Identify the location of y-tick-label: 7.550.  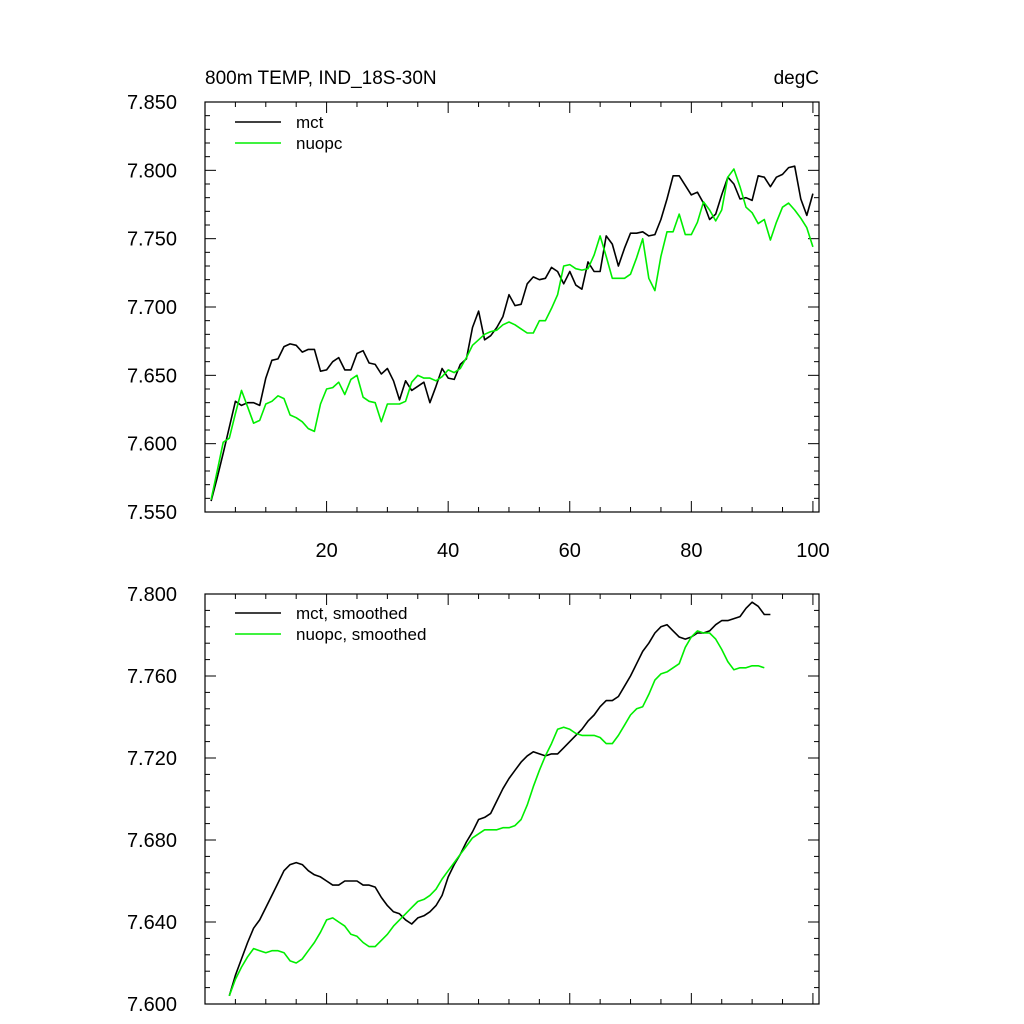
(152, 513).